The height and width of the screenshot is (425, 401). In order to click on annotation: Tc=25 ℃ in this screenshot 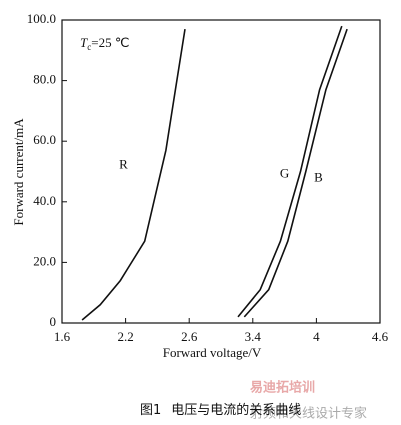, I will do `click(104, 43)`.